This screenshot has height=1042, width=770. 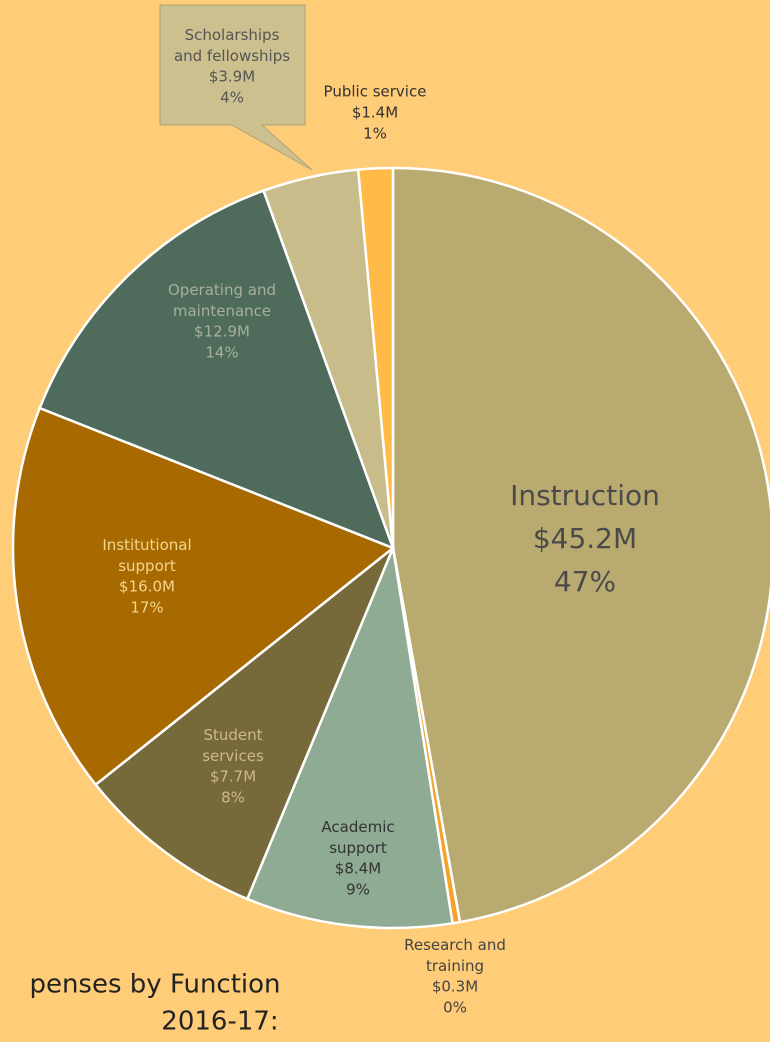 What do you see at coordinates (232, 77) in the screenshot?
I see `value-label: $3.9M` at bounding box center [232, 77].